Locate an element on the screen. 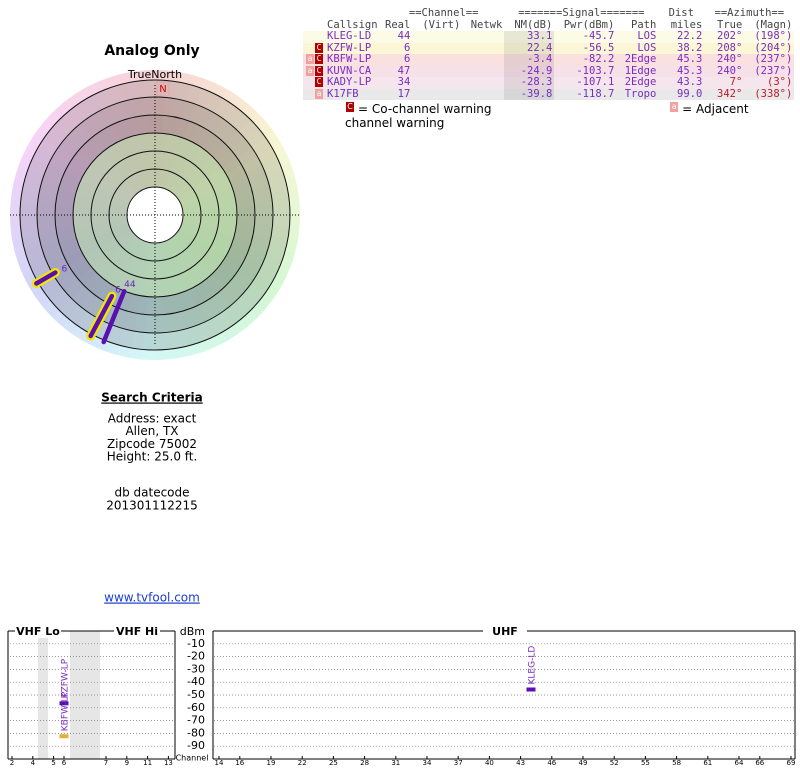 This screenshot has height=768, width=800. cell: -56.5 is located at coordinates (598, 48).